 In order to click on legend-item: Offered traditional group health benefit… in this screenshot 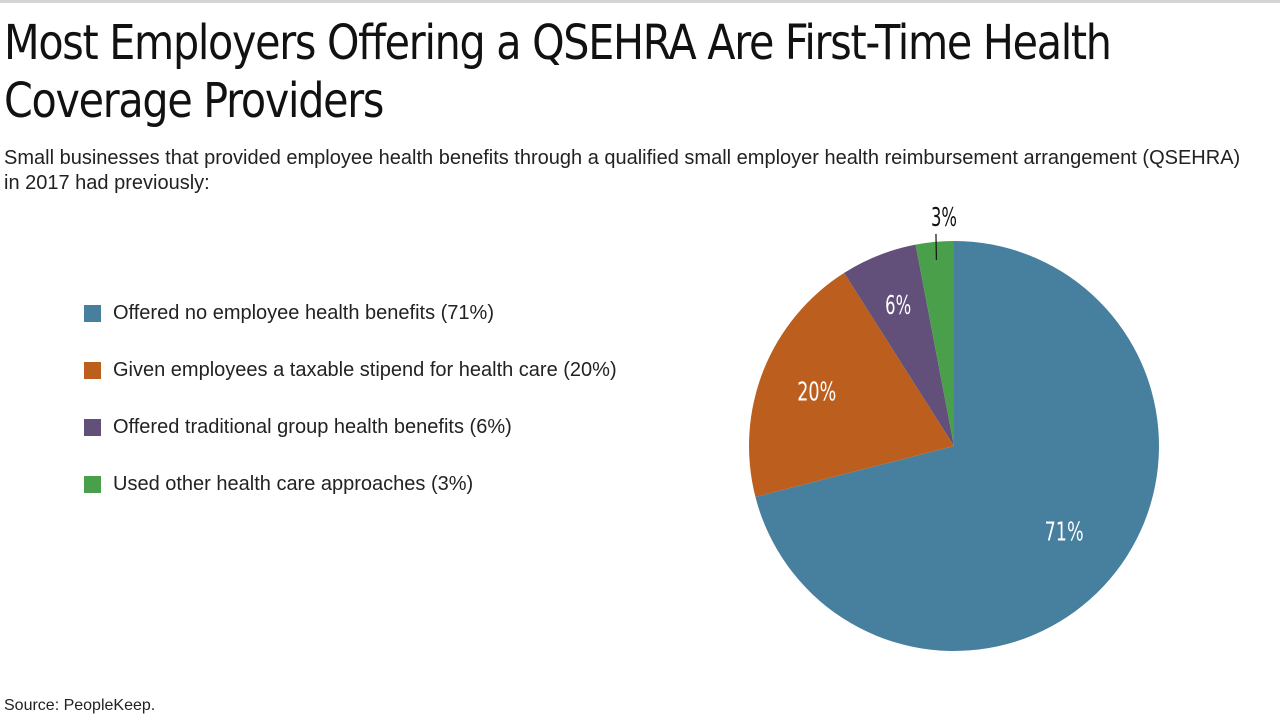, I will do `click(350, 427)`.